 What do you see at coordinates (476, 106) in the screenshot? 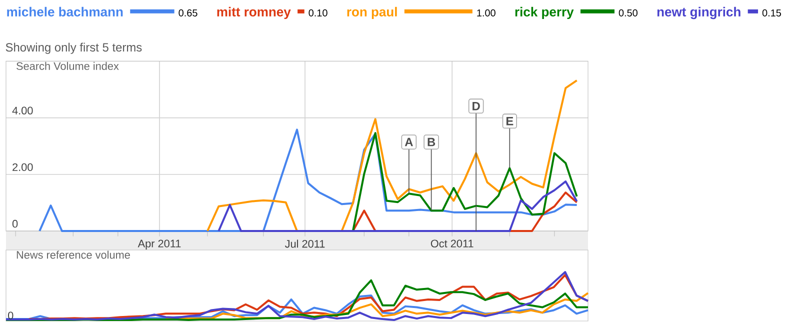
I see `annotation: D` at bounding box center [476, 106].